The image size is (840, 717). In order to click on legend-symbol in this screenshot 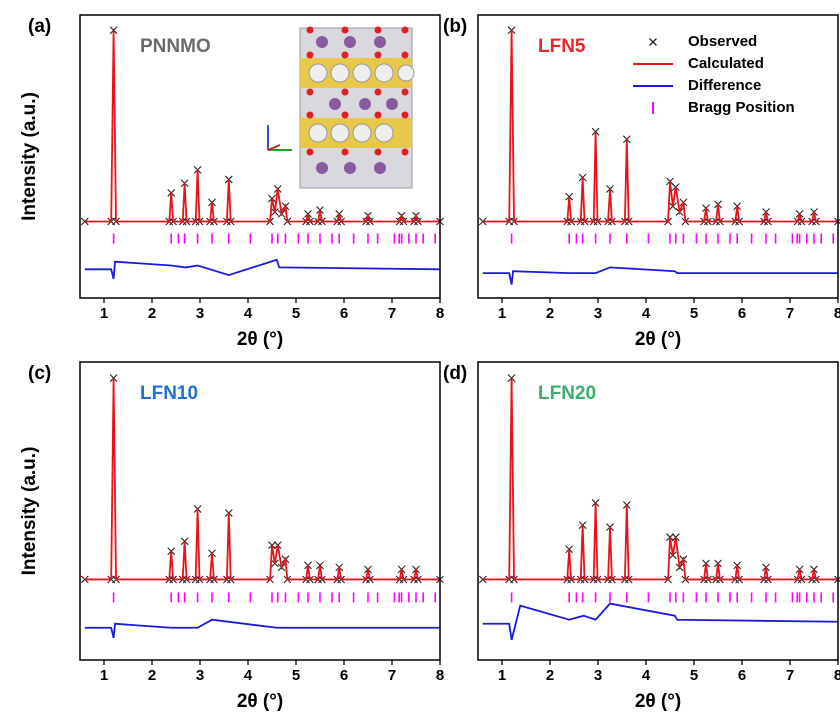, I will do `click(653, 42)`.